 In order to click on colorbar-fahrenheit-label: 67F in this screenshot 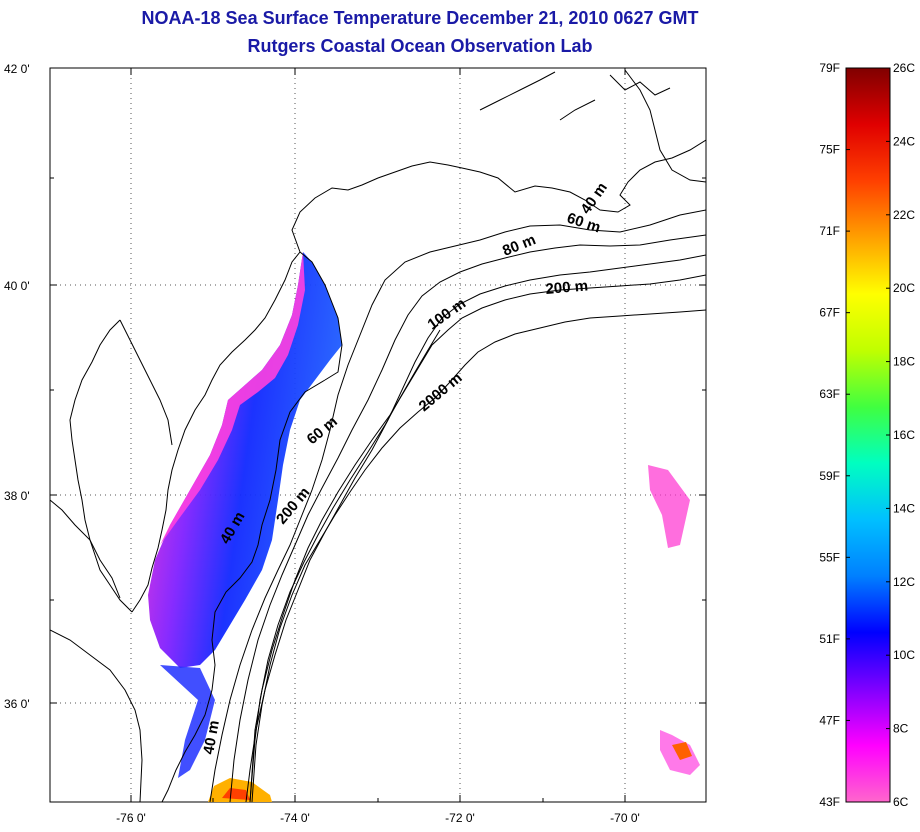, I will do `click(829, 313)`.